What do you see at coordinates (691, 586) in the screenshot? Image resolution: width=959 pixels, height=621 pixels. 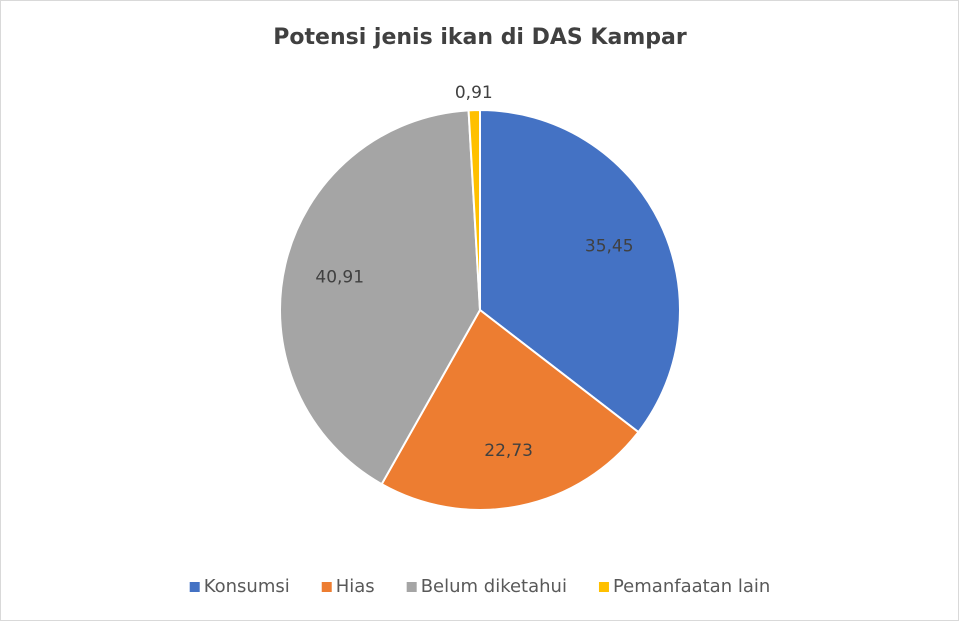 I see `legend-label: Pemanfaatan lain` at bounding box center [691, 586].